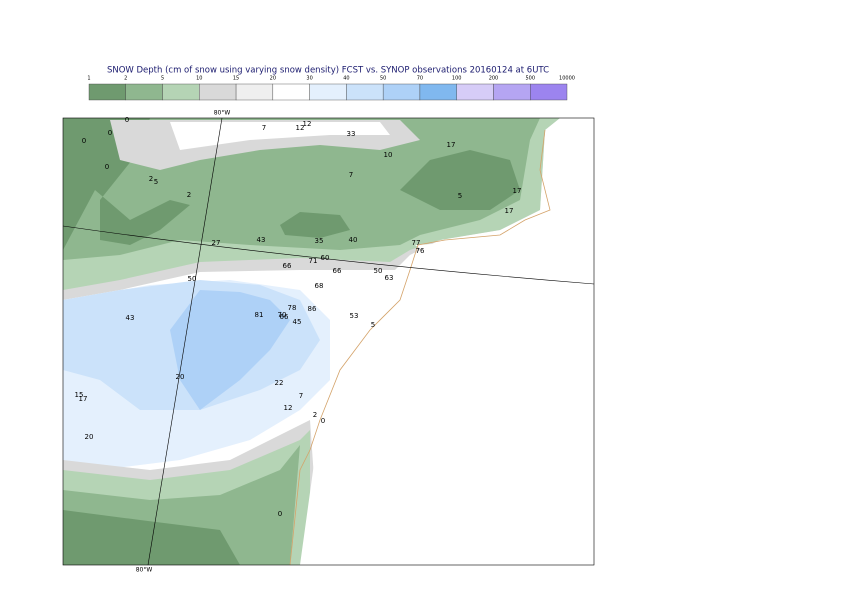 Image resolution: width=842 pixels, height=596 pixels. I want to click on observation: 71, so click(313, 261).